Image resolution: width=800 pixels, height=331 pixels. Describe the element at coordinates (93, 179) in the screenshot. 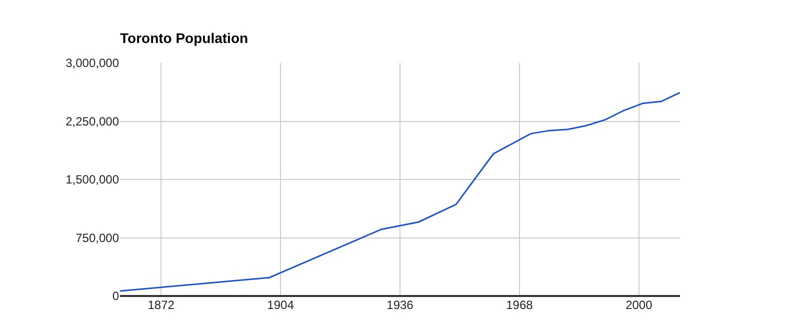

I see `y-tick-label: 1,500,000` at that location.